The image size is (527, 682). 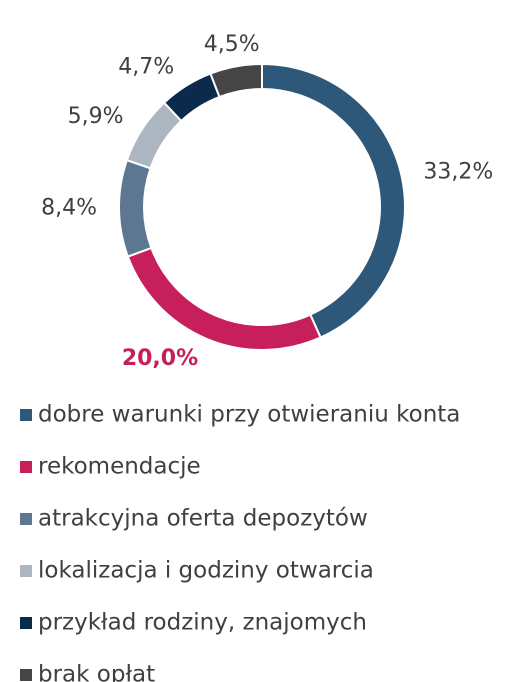 What do you see at coordinates (96, 672) in the screenshot?
I see `legend-label: brak opłat` at bounding box center [96, 672].